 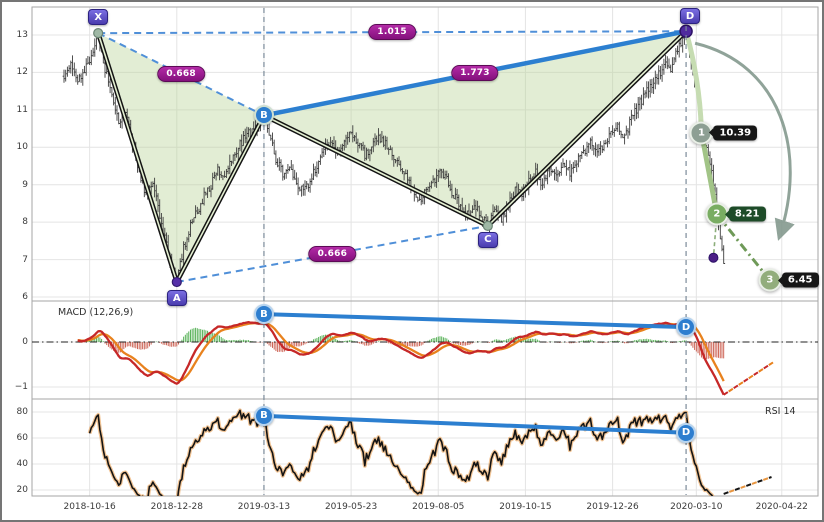 What do you see at coordinates (22, 109) in the screenshot?
I see `price-axis-label: 11` at bounding box center [22, 109].